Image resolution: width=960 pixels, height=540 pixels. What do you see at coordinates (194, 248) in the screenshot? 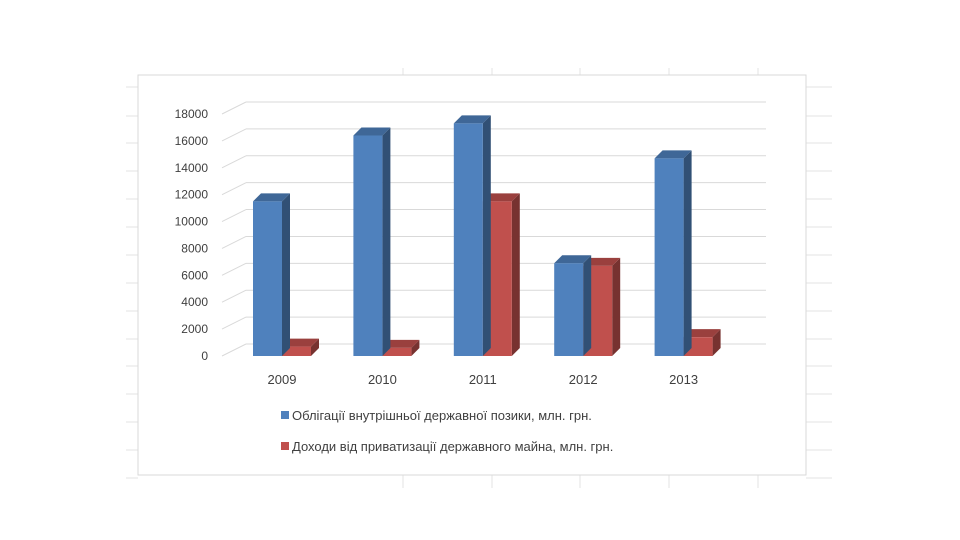
I see `y-tick-label: 8000` at bounding box center [194, 248].